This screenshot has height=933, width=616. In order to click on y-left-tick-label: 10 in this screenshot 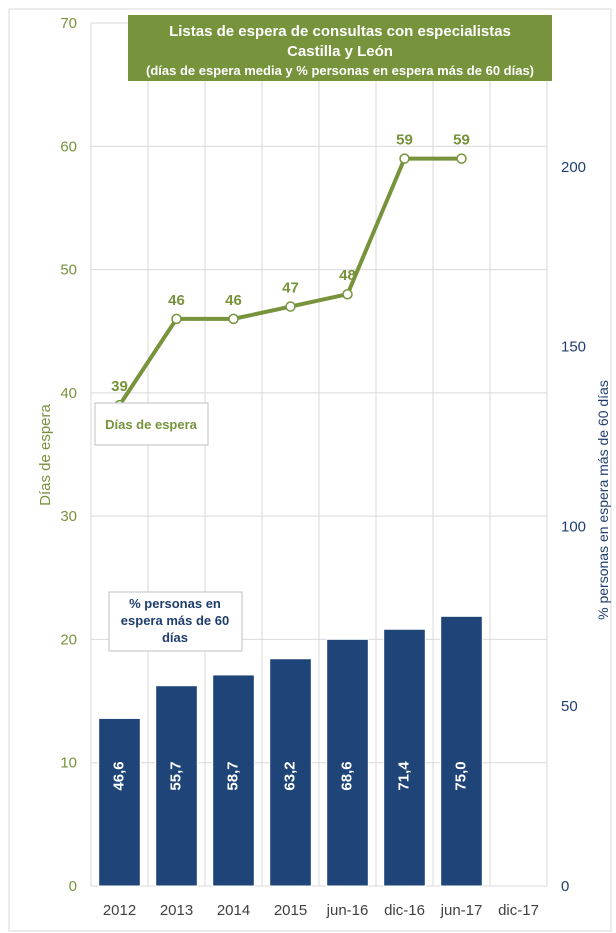, I will do `click(68, 763)`.